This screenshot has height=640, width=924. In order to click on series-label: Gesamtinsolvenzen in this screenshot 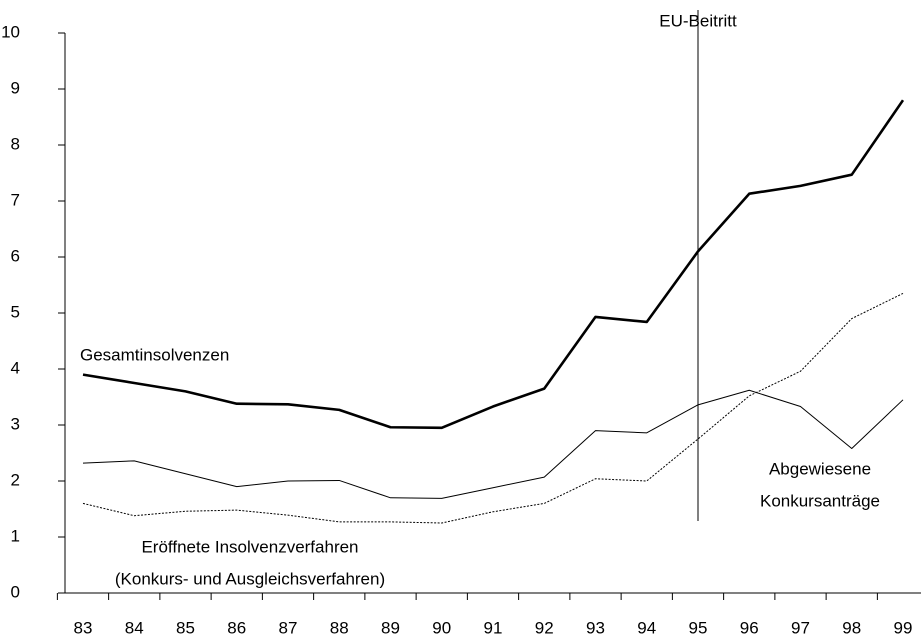, I will do `click(154, 354)`.